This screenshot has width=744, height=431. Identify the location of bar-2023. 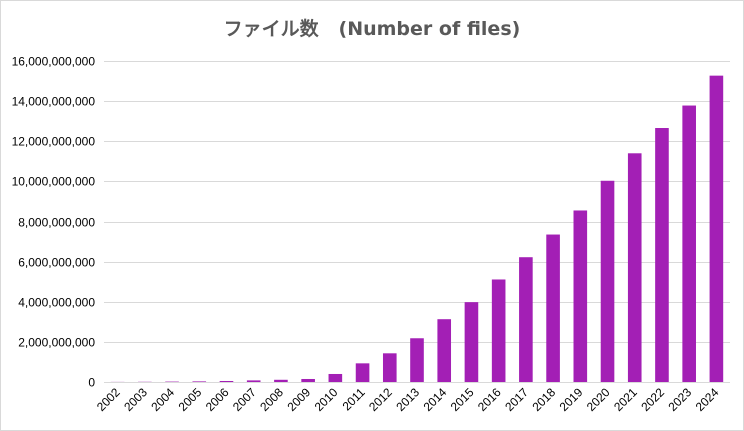
(689, 243).